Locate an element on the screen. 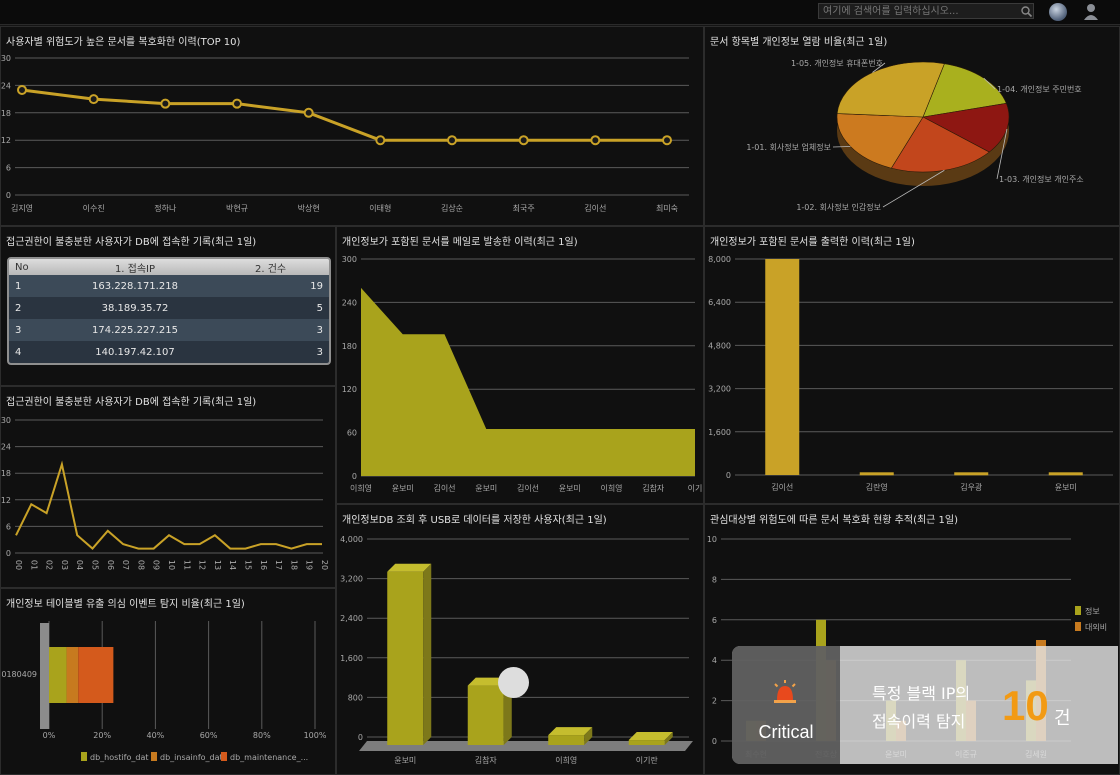 This screenshot has height=775, width=1120. y-tick-label: 120 is located at coordinates (349, 389).